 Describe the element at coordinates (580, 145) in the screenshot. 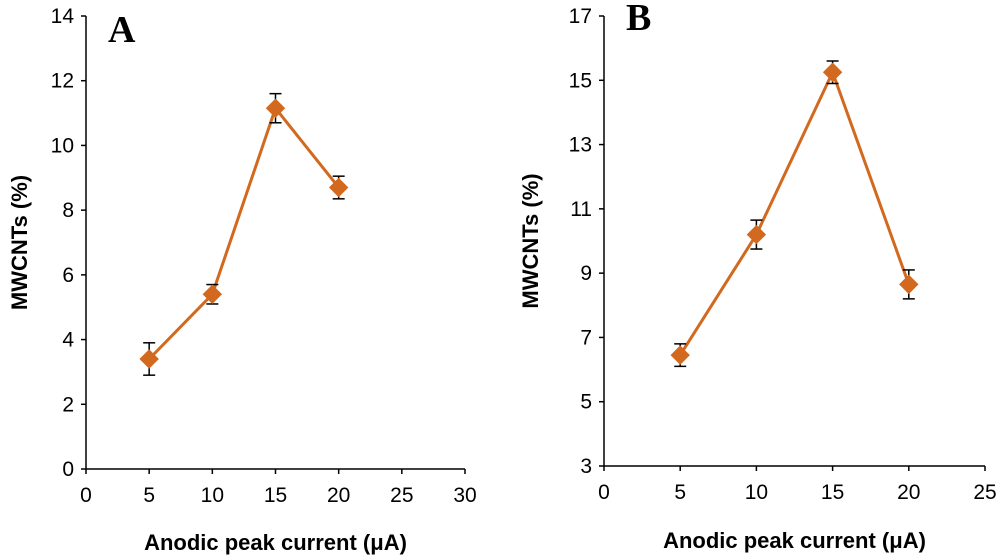

I see `y-tick-label: 13` at that location.